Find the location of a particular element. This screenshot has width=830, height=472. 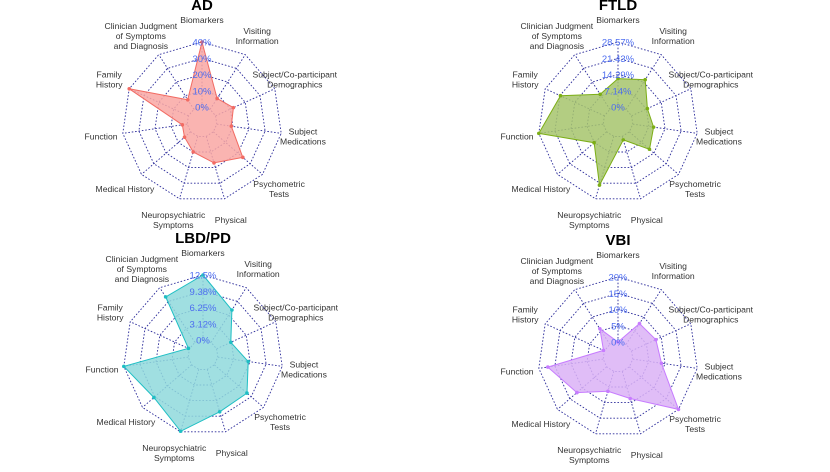

tick-label: 12.5% is located at coordinates (203, 276).